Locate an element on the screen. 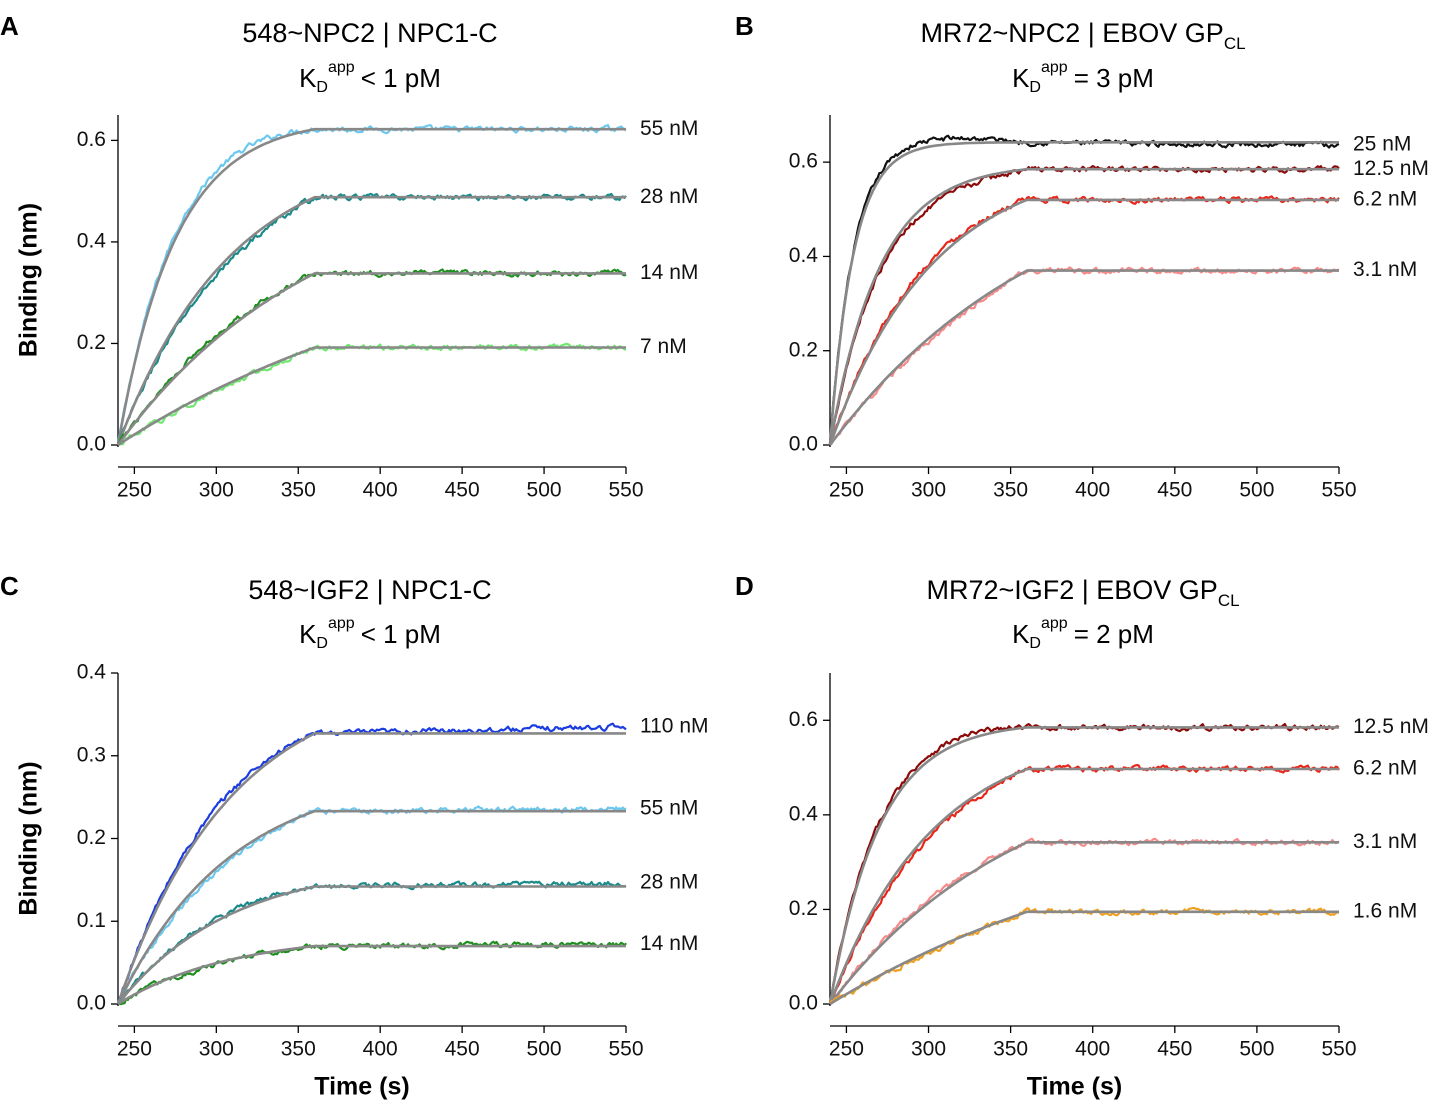 This screenshot has width=1436, height=1104. data-trace-55nm is located at coordinates (371, 284).